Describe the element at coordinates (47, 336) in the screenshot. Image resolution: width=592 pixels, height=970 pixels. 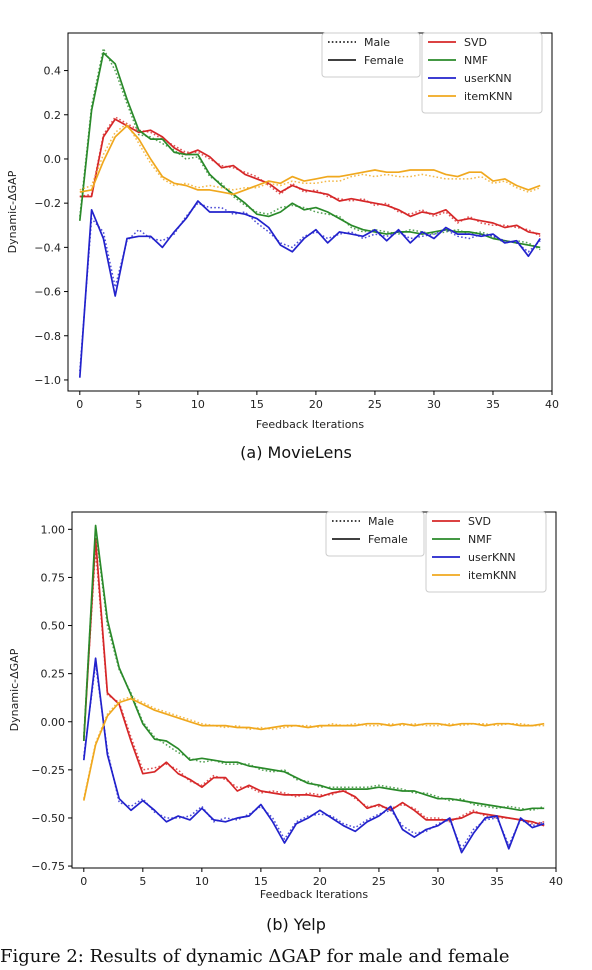
I see `y-tick-label: −0.8` at that location.